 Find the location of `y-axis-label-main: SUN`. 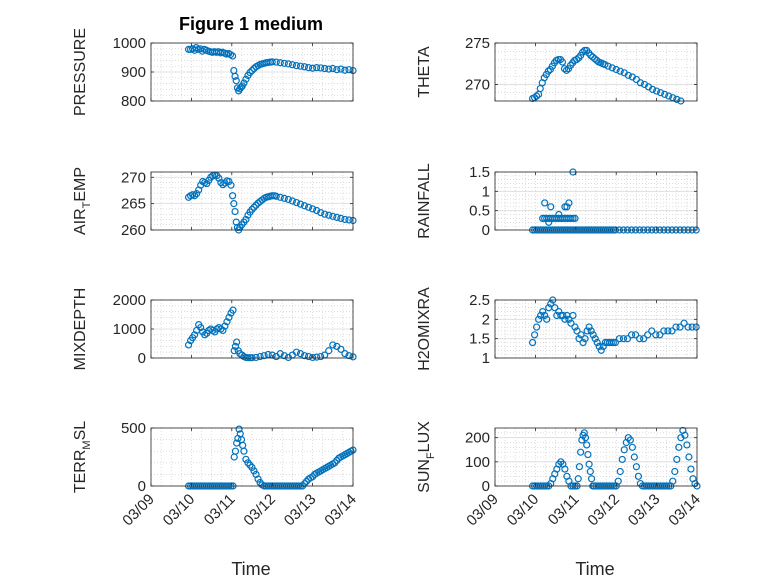

y-axis-label-main: SUN is located at coordinates (424, 476).